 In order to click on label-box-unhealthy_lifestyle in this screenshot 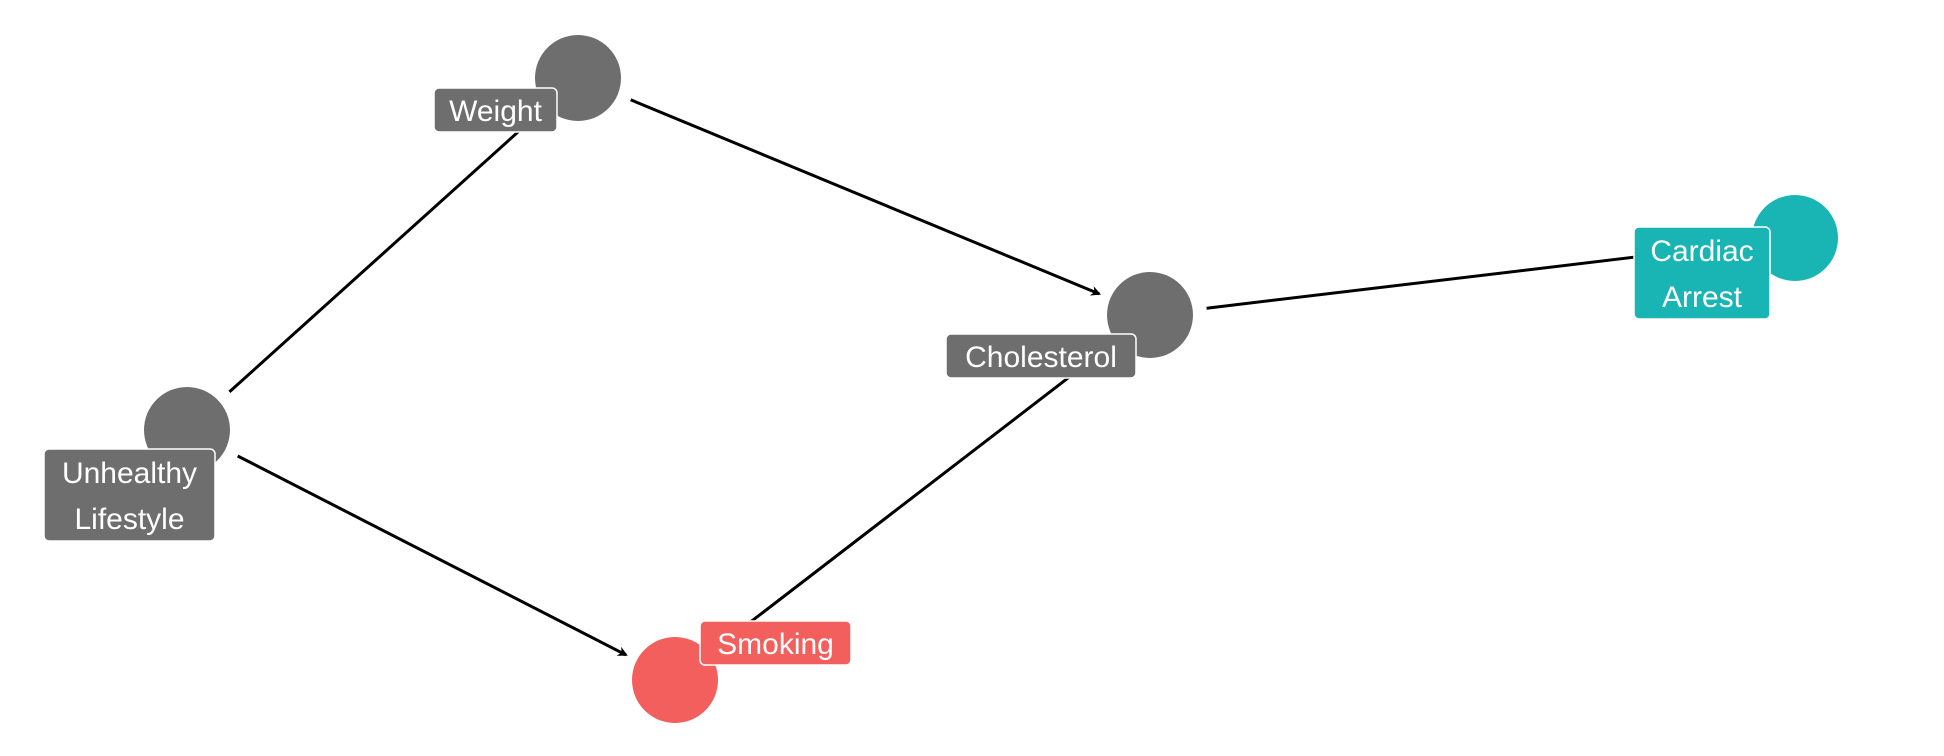, I will do `click(129, 495)`.